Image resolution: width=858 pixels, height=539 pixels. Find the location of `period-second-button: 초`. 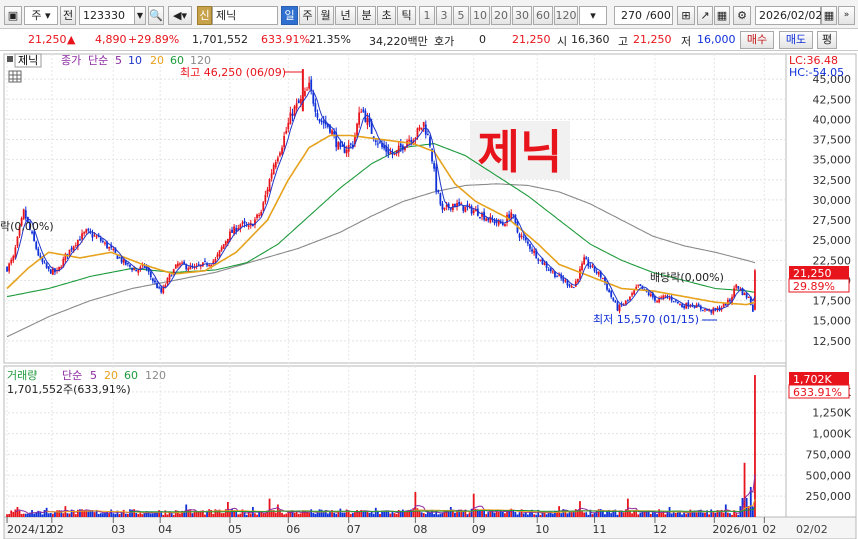

period-second-button: 초 is located at coordinates (386, 15).